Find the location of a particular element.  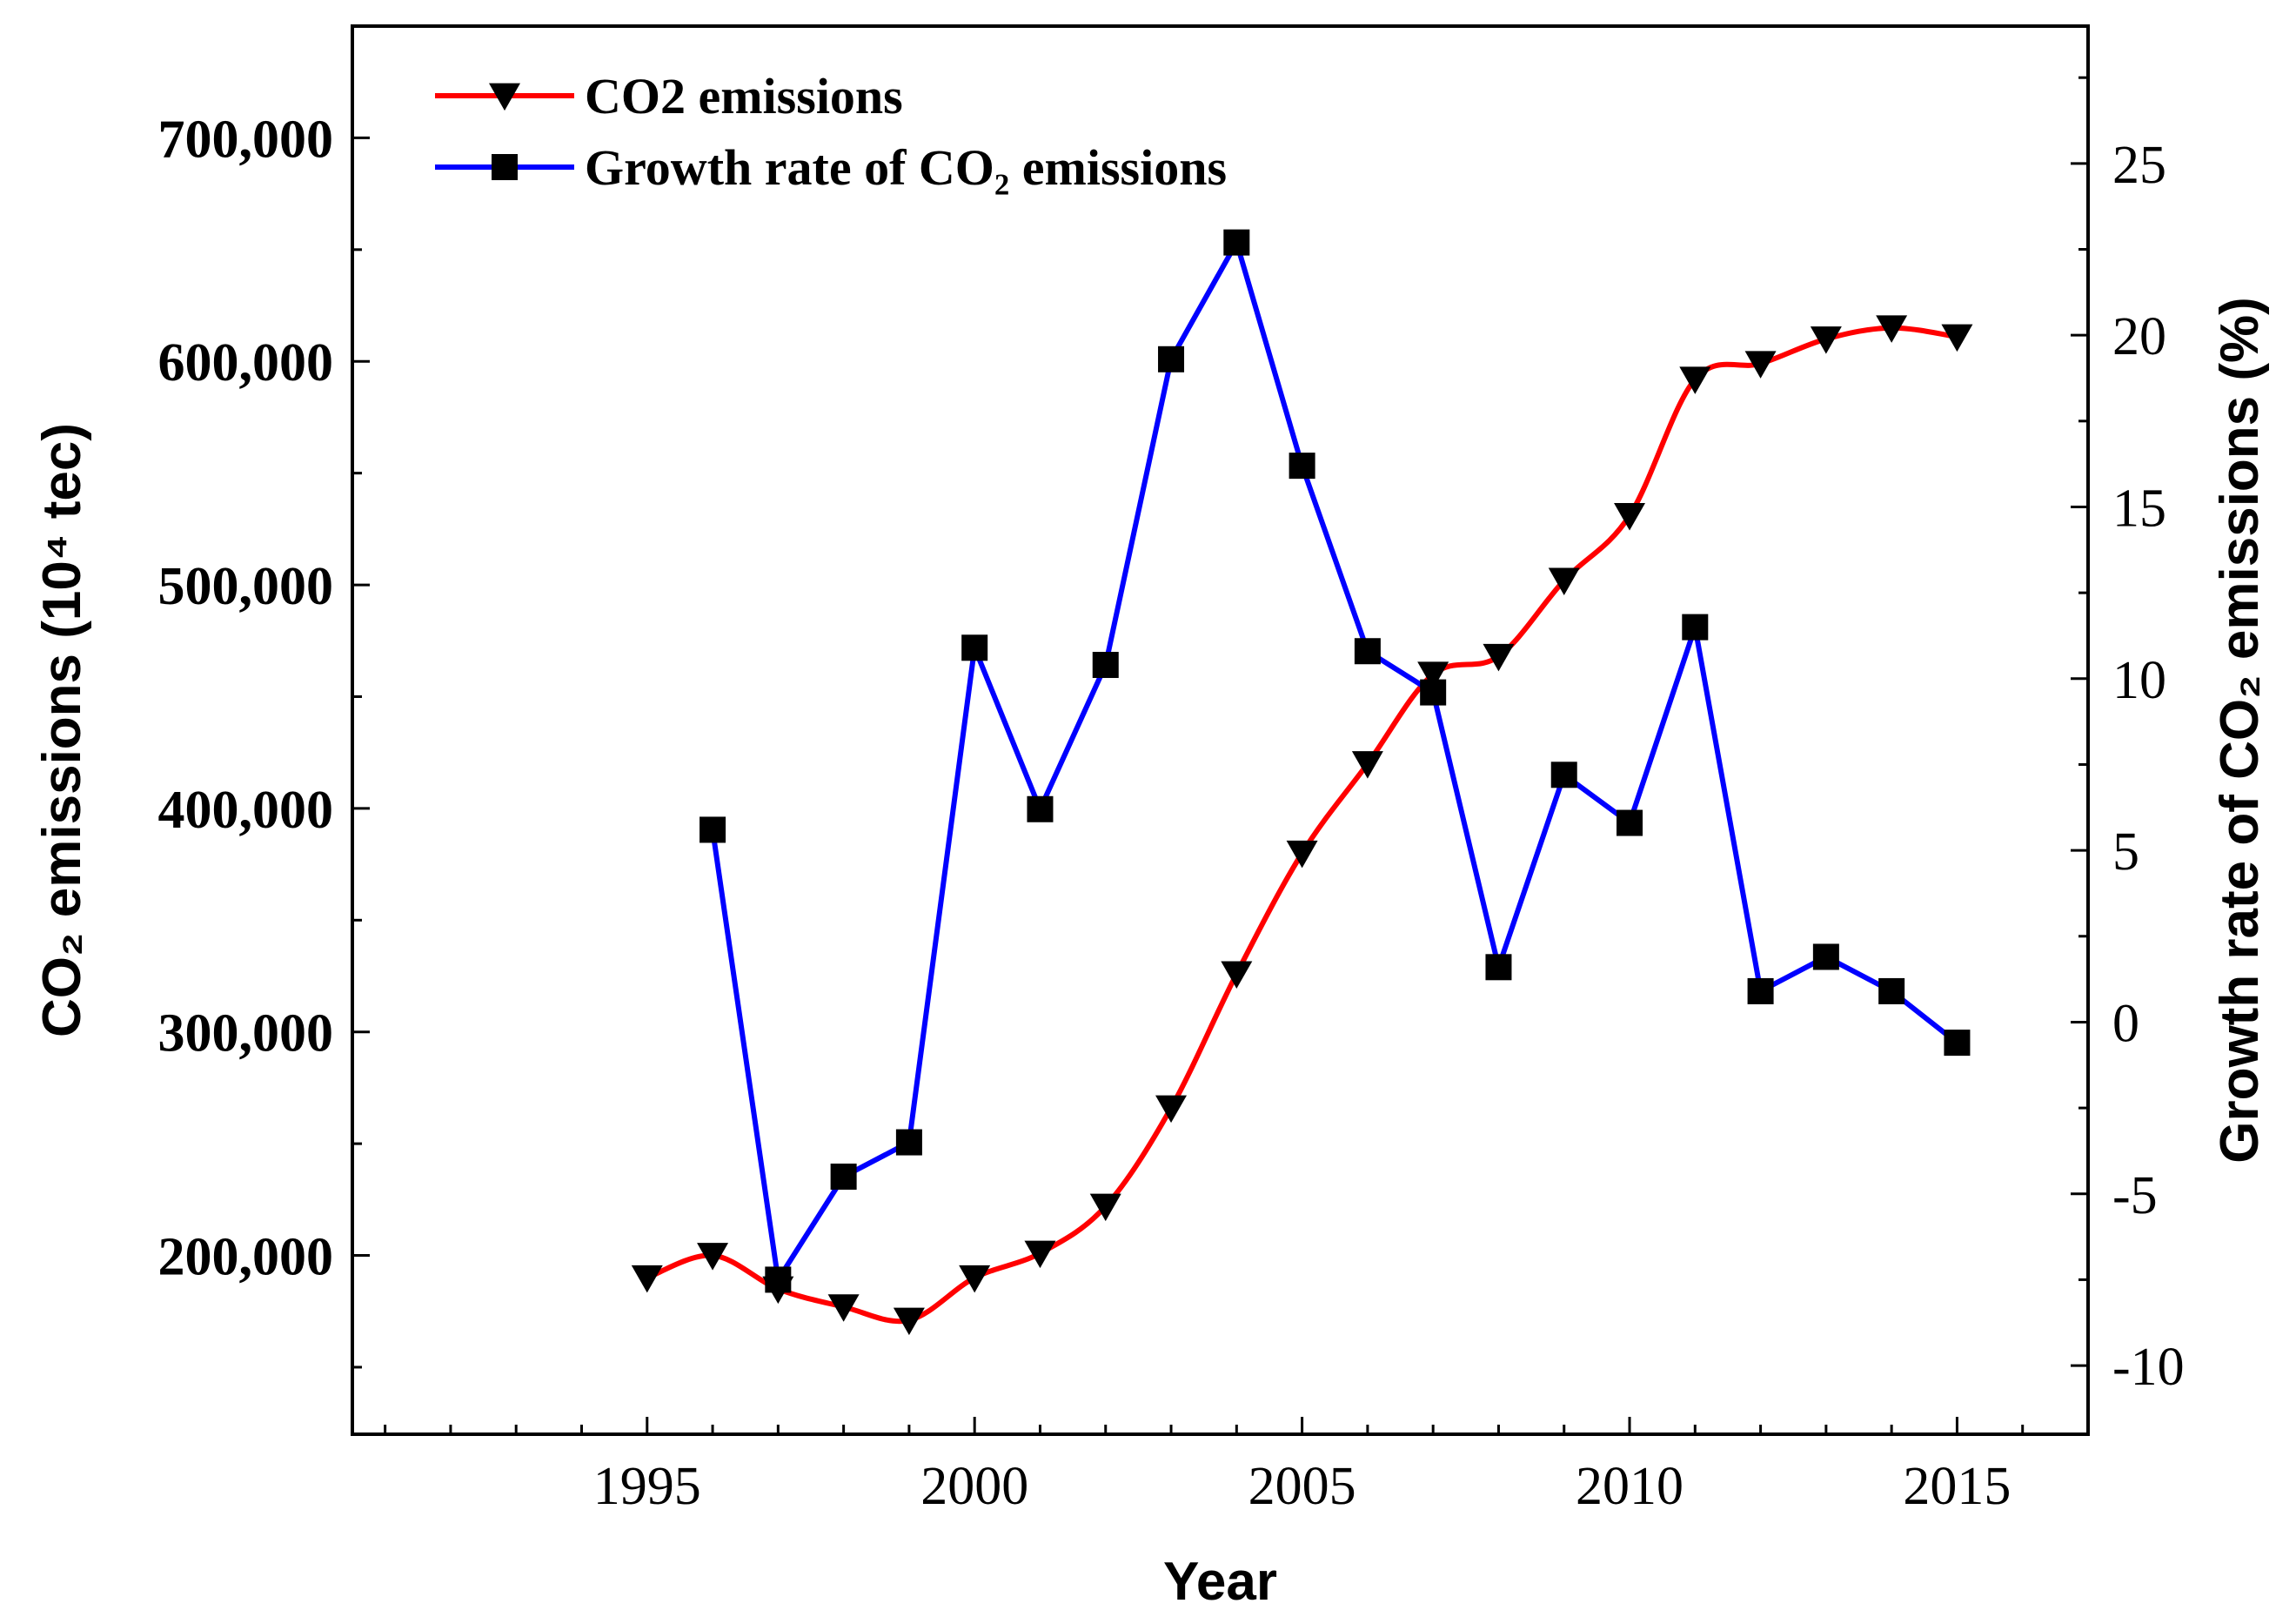

y-left-tick-label: 400,000 is located at coordinates (246, 810).